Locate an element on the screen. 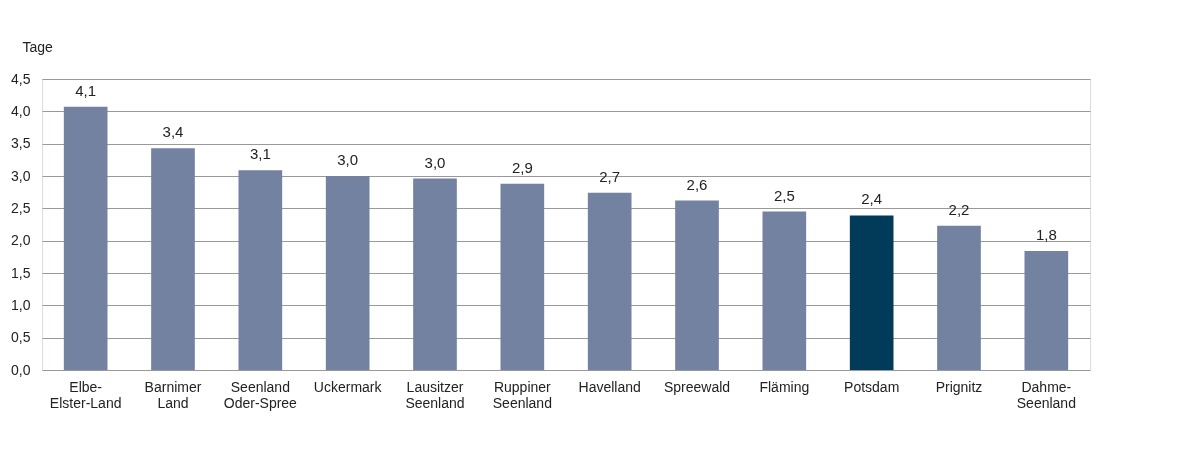 The width and height of the screenshot is (1204, 476). x-tick-label: Prignitz is located at coordinates (959, 386).